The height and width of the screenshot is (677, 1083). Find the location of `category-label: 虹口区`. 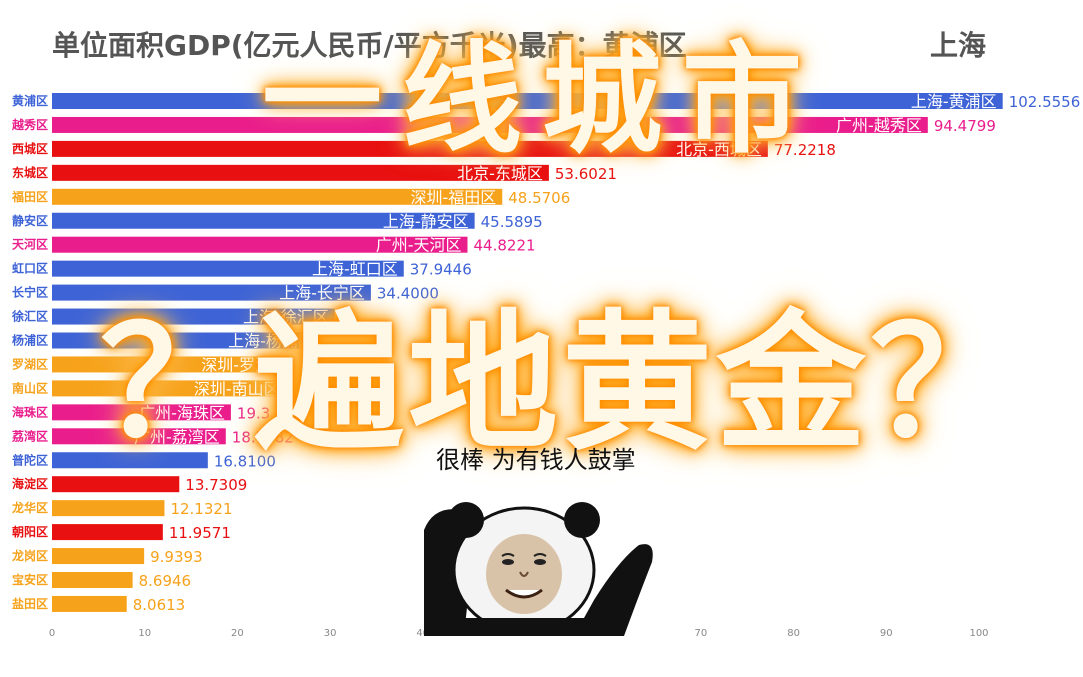

category-label: 虹口区 is located at coordinates (30, 268).